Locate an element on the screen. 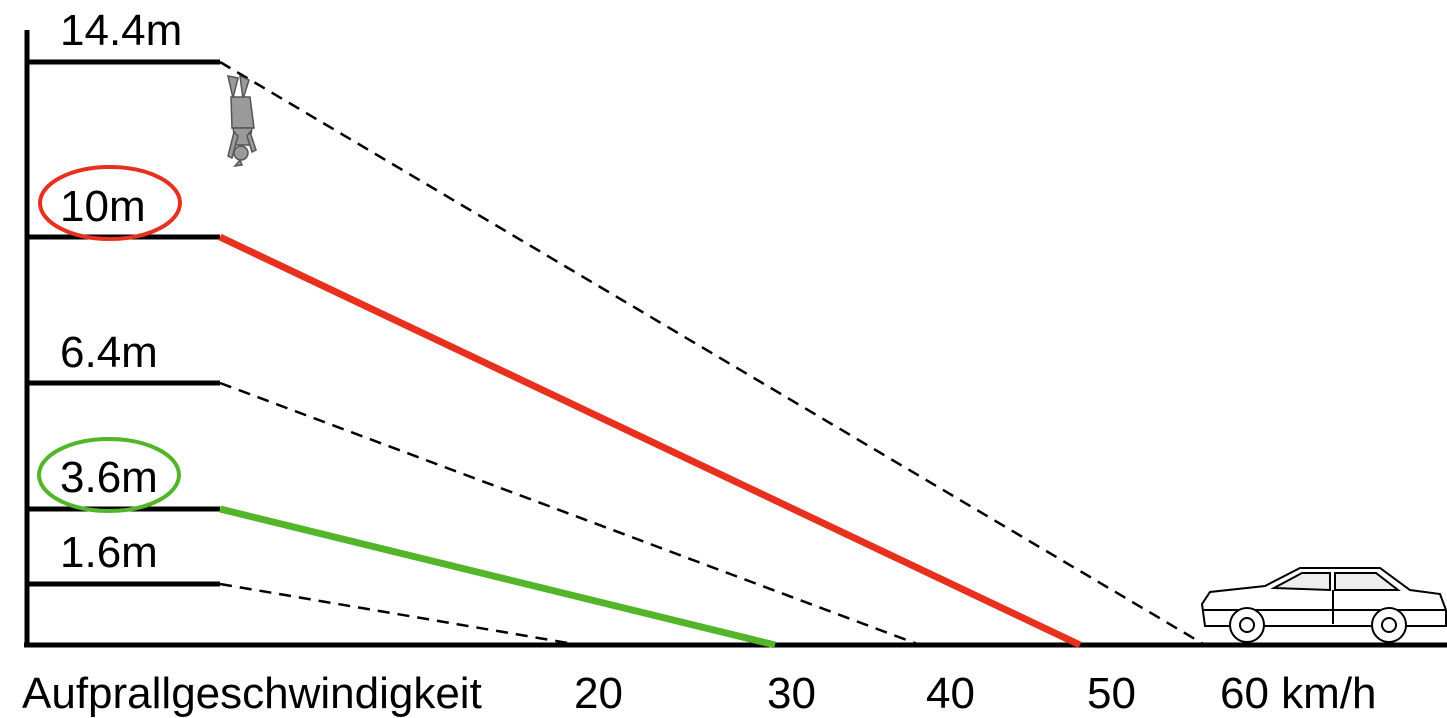  car-icon is located at coordinates (1323, 605).